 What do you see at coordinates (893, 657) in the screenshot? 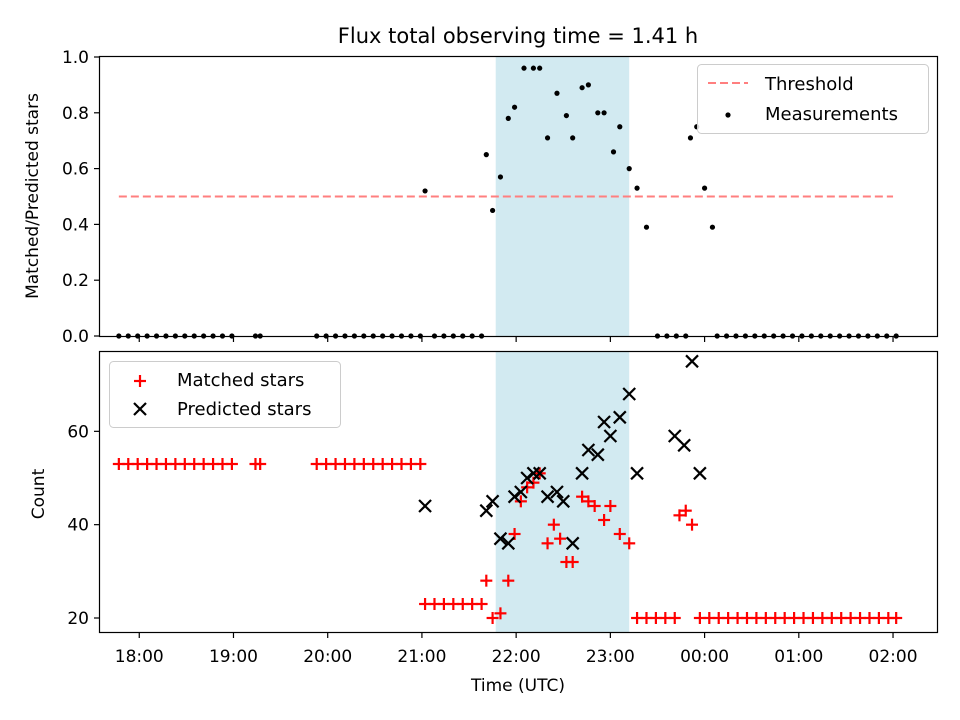
I see `bottom-x-tick-label: 02:00` at bounding box center [893, 657].